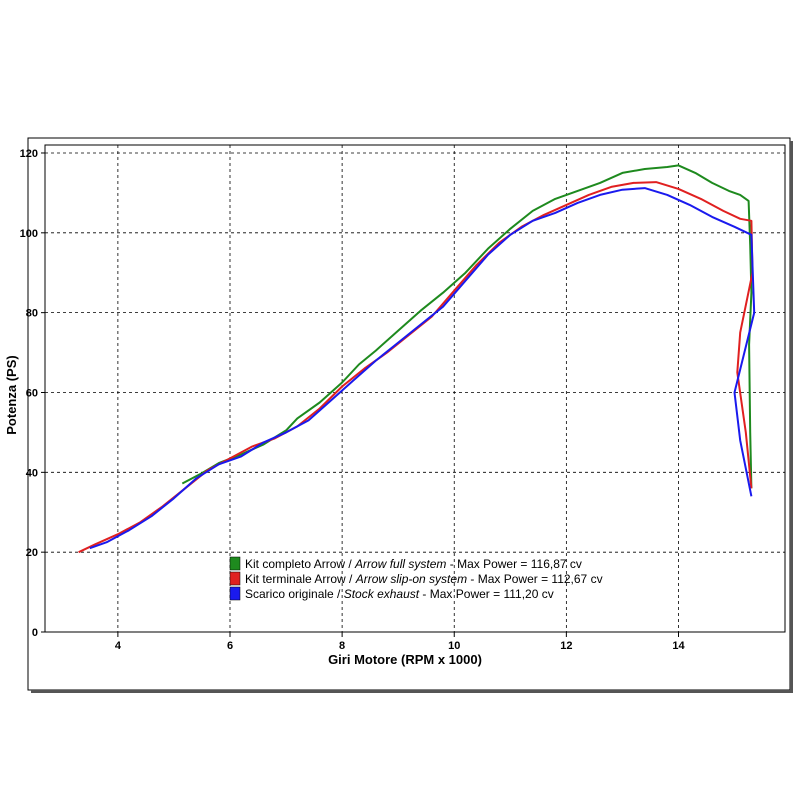 The image size is (800, 805). Describe the element at coordinates (32, 314) in the screenshot. I see `y-tick-label: 80` at that location.